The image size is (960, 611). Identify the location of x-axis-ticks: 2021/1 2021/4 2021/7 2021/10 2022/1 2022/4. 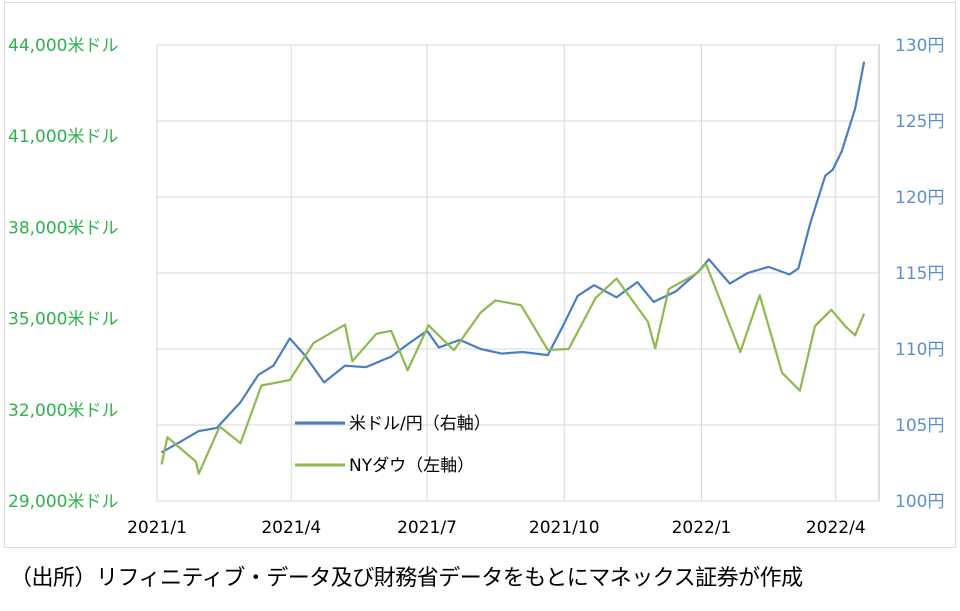
(496, 528).